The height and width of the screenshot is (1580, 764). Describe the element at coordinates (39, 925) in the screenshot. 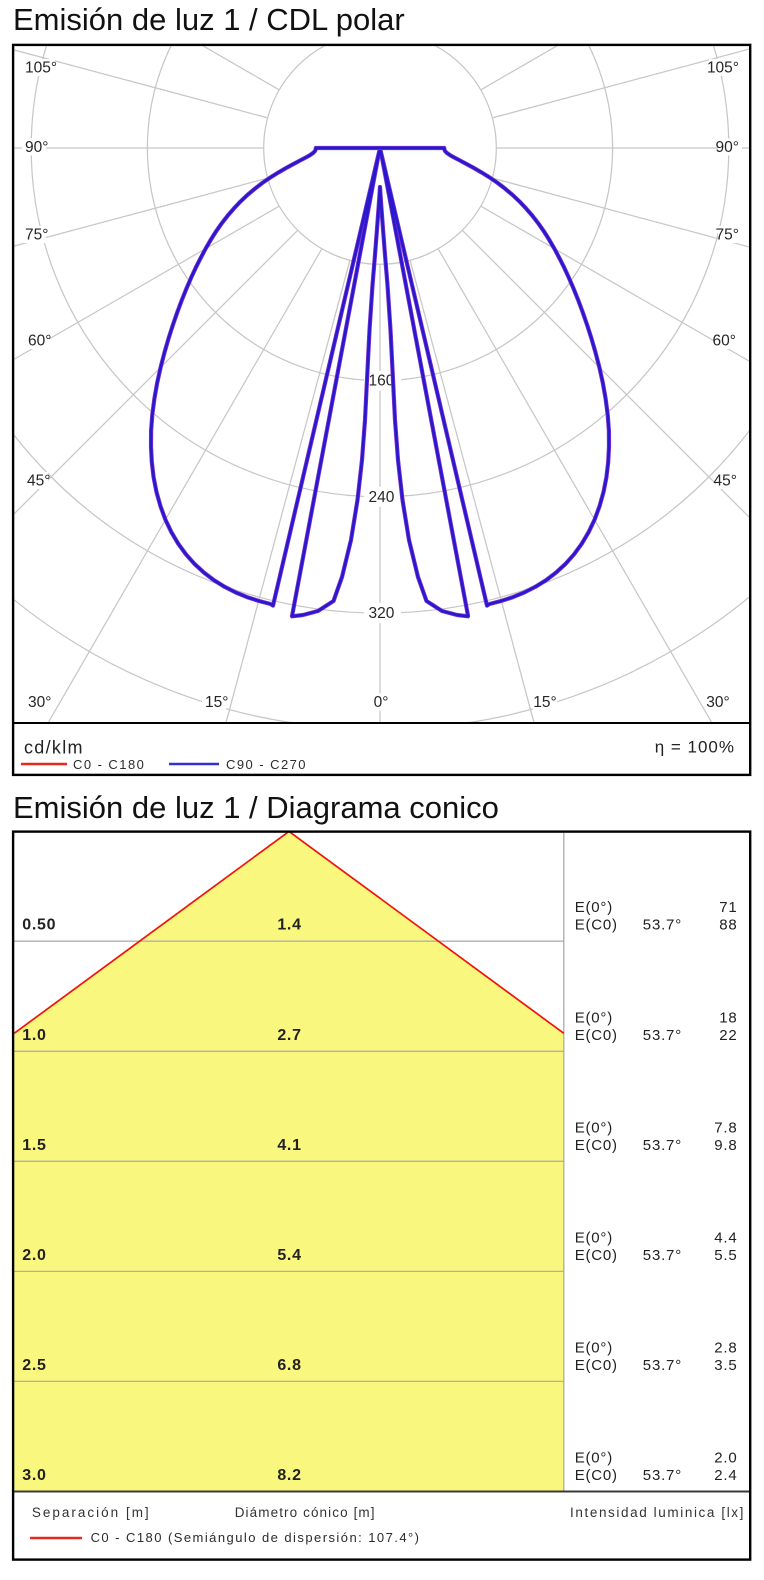

I see `svg-text: 0.50` at that location.